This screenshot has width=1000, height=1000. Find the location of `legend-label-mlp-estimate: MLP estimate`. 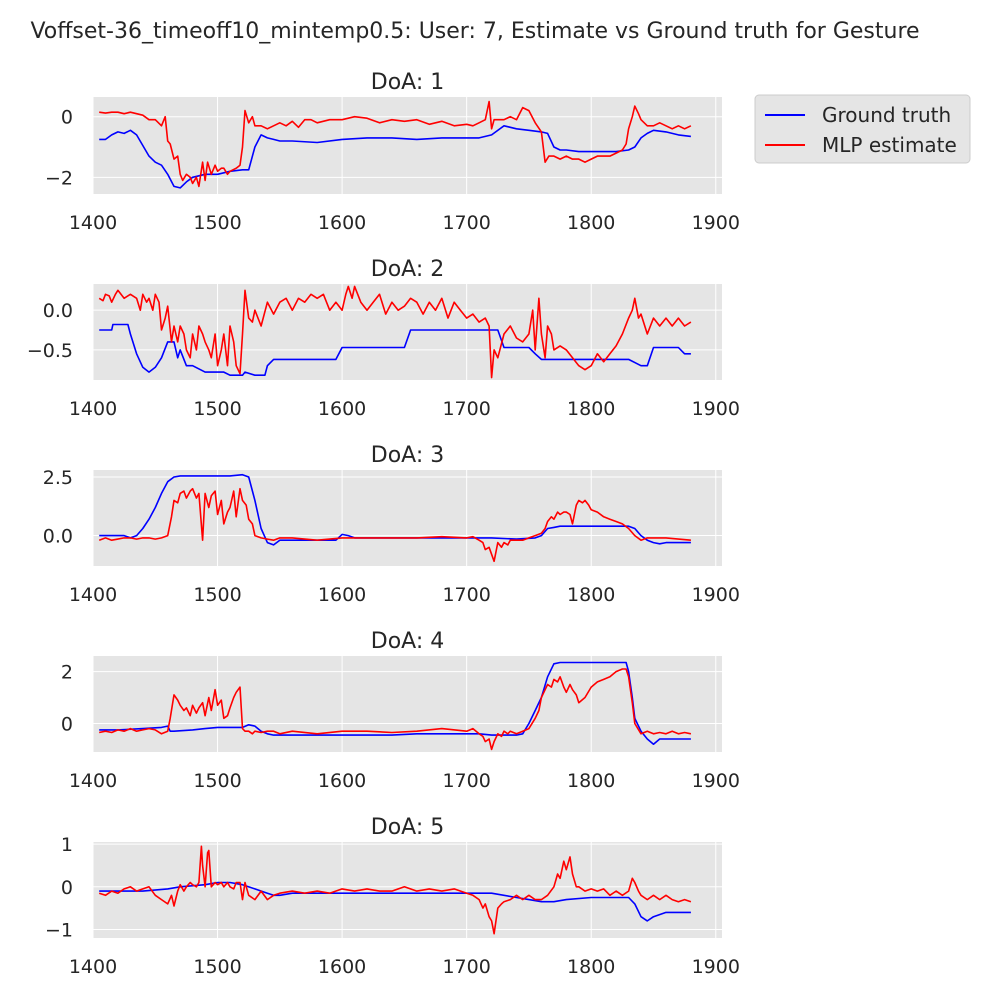

legend-label-mlp-estimate: MLP estimate is located at coordinates (889, 145).